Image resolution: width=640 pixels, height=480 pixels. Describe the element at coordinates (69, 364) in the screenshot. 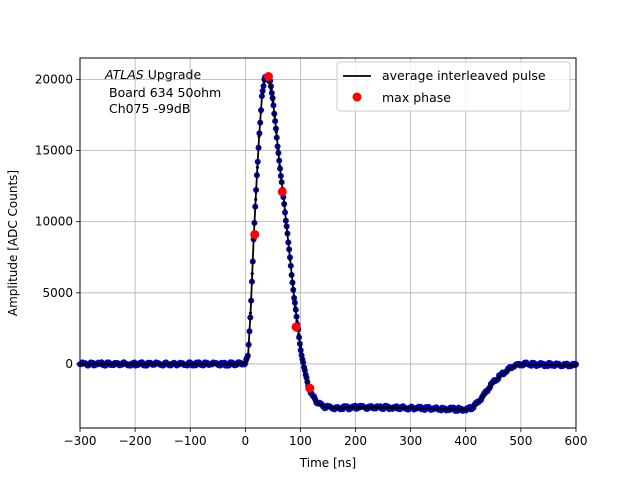

I see `y-tick-label: 0` at that location.